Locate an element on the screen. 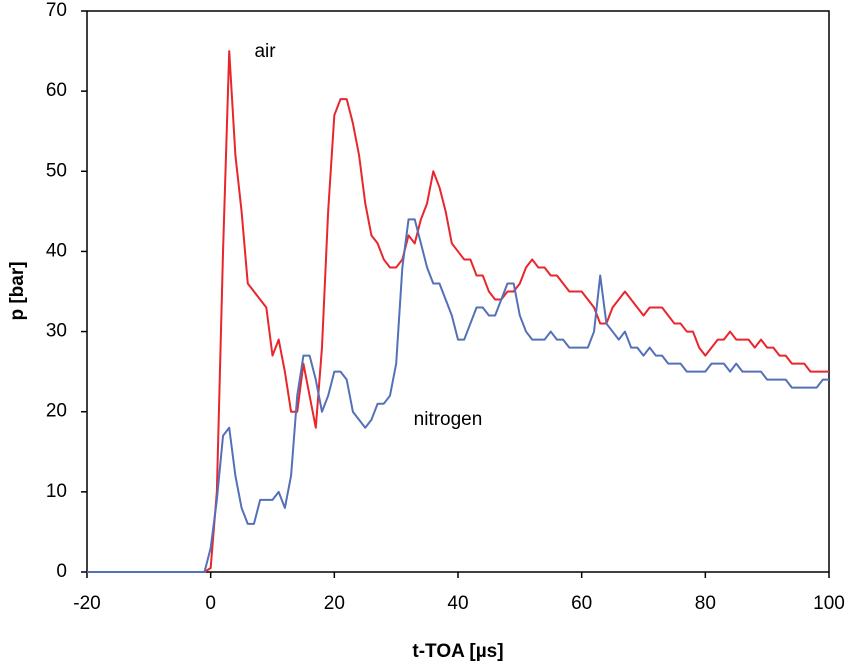 The image size is (850, 667). y-tick-label: 20 is located at coordinates (56, 411).